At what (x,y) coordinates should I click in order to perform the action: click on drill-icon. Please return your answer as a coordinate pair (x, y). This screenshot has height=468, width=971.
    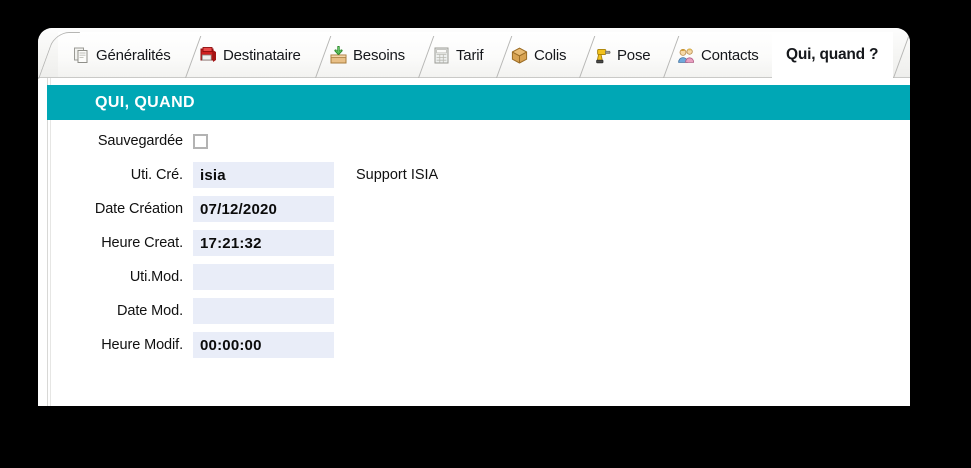
    Looking at the image, I should click on (602, 55).